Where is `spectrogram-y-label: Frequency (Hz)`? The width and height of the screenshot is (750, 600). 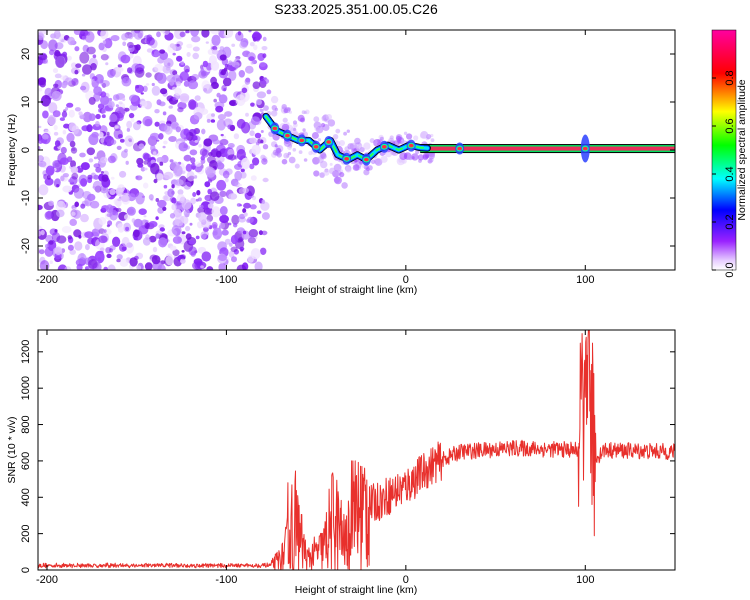 spectrogram-y-label: Frequency (Hz) is located at coordinates (12, 150).